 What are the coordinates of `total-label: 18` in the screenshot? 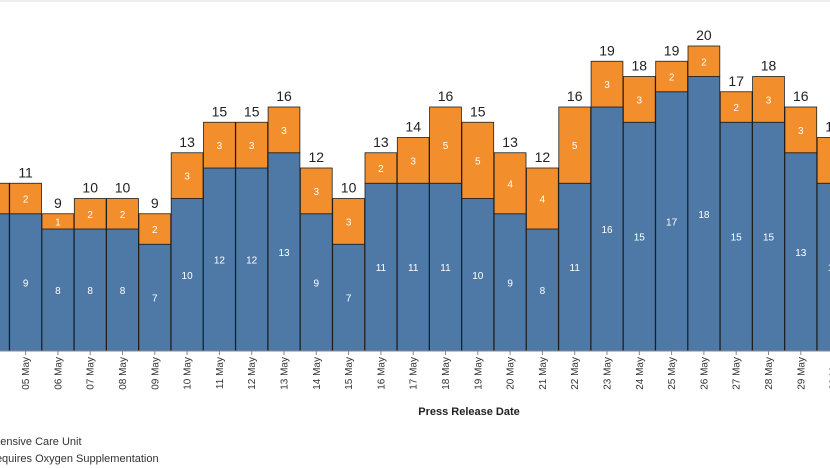 It's located at (640, 66).